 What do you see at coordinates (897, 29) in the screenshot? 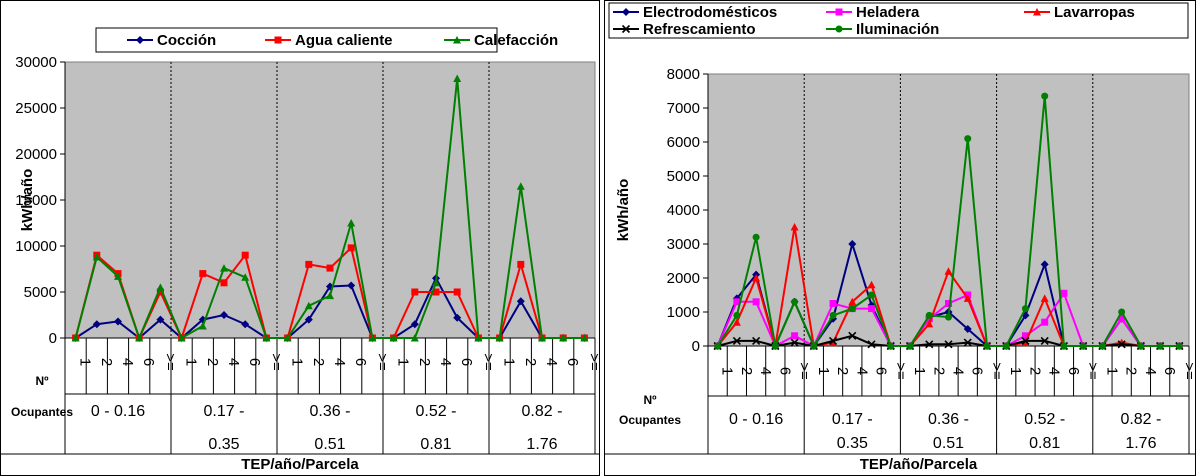
I see `legend-label: Iluminación` at bounding box center [897, 29].